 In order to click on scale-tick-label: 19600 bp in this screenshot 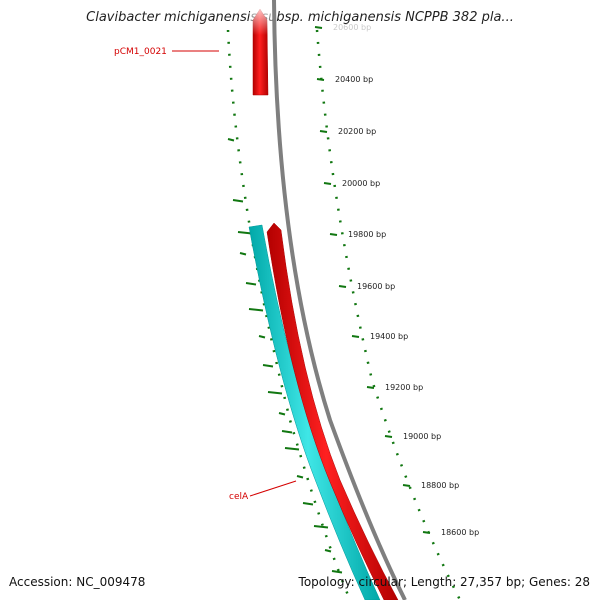, I will do `click(376, 286)`.